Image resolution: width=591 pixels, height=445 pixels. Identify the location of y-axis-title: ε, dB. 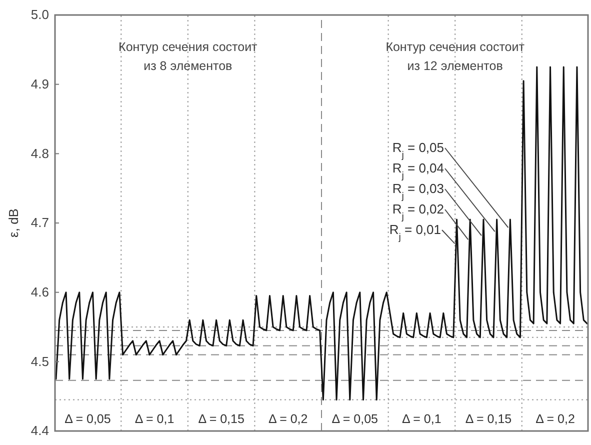
(13, 223).